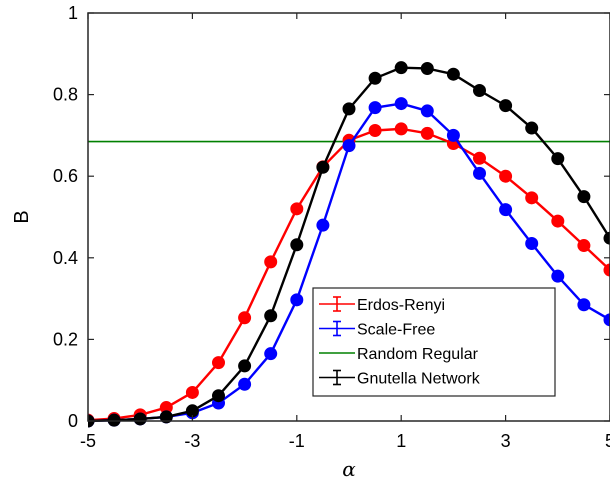 The height and width of the screenshot is (493, 610). What do you see at coordinates (65, 176) in the screenshot?
I see `y-tick-label: 0.6` at bounding box center [65, 176].